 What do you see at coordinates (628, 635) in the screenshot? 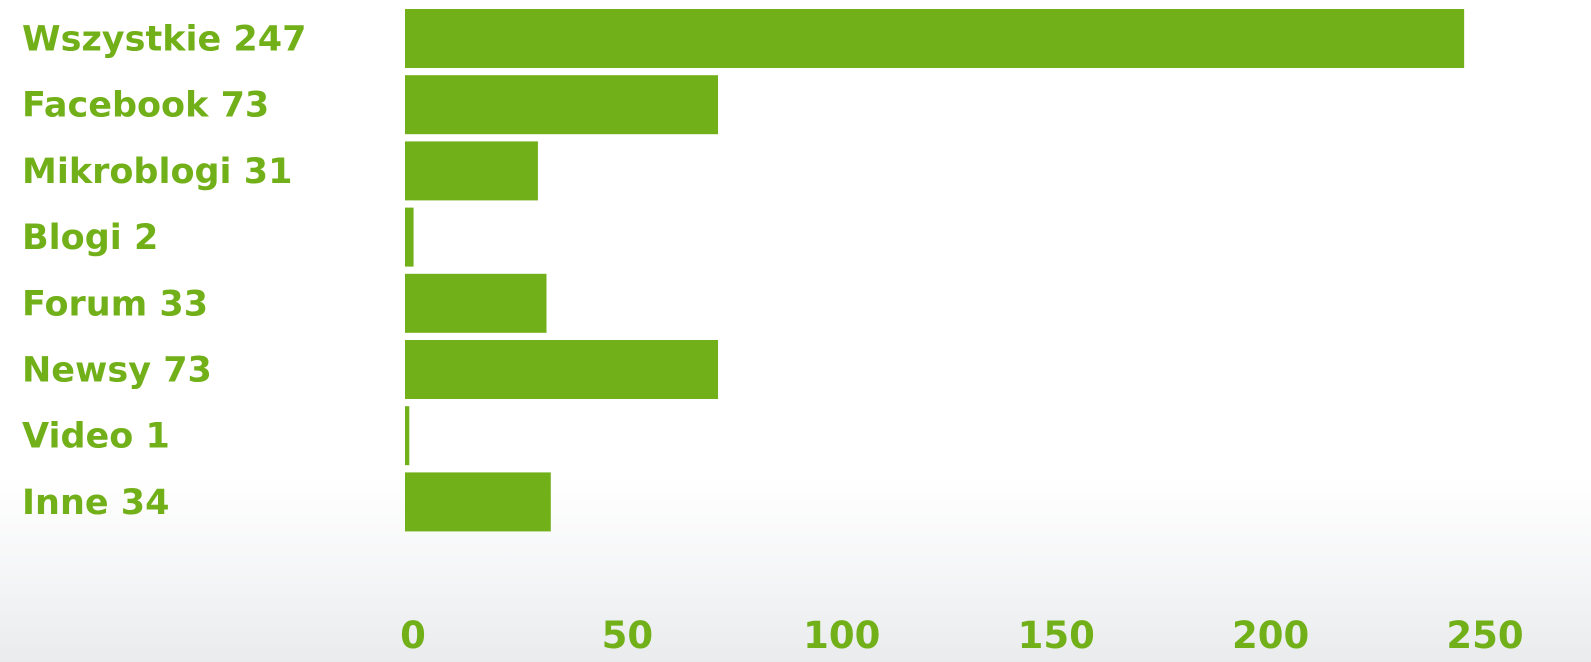
I see `x-tick-label: 50` at bounding box center [628, 635].